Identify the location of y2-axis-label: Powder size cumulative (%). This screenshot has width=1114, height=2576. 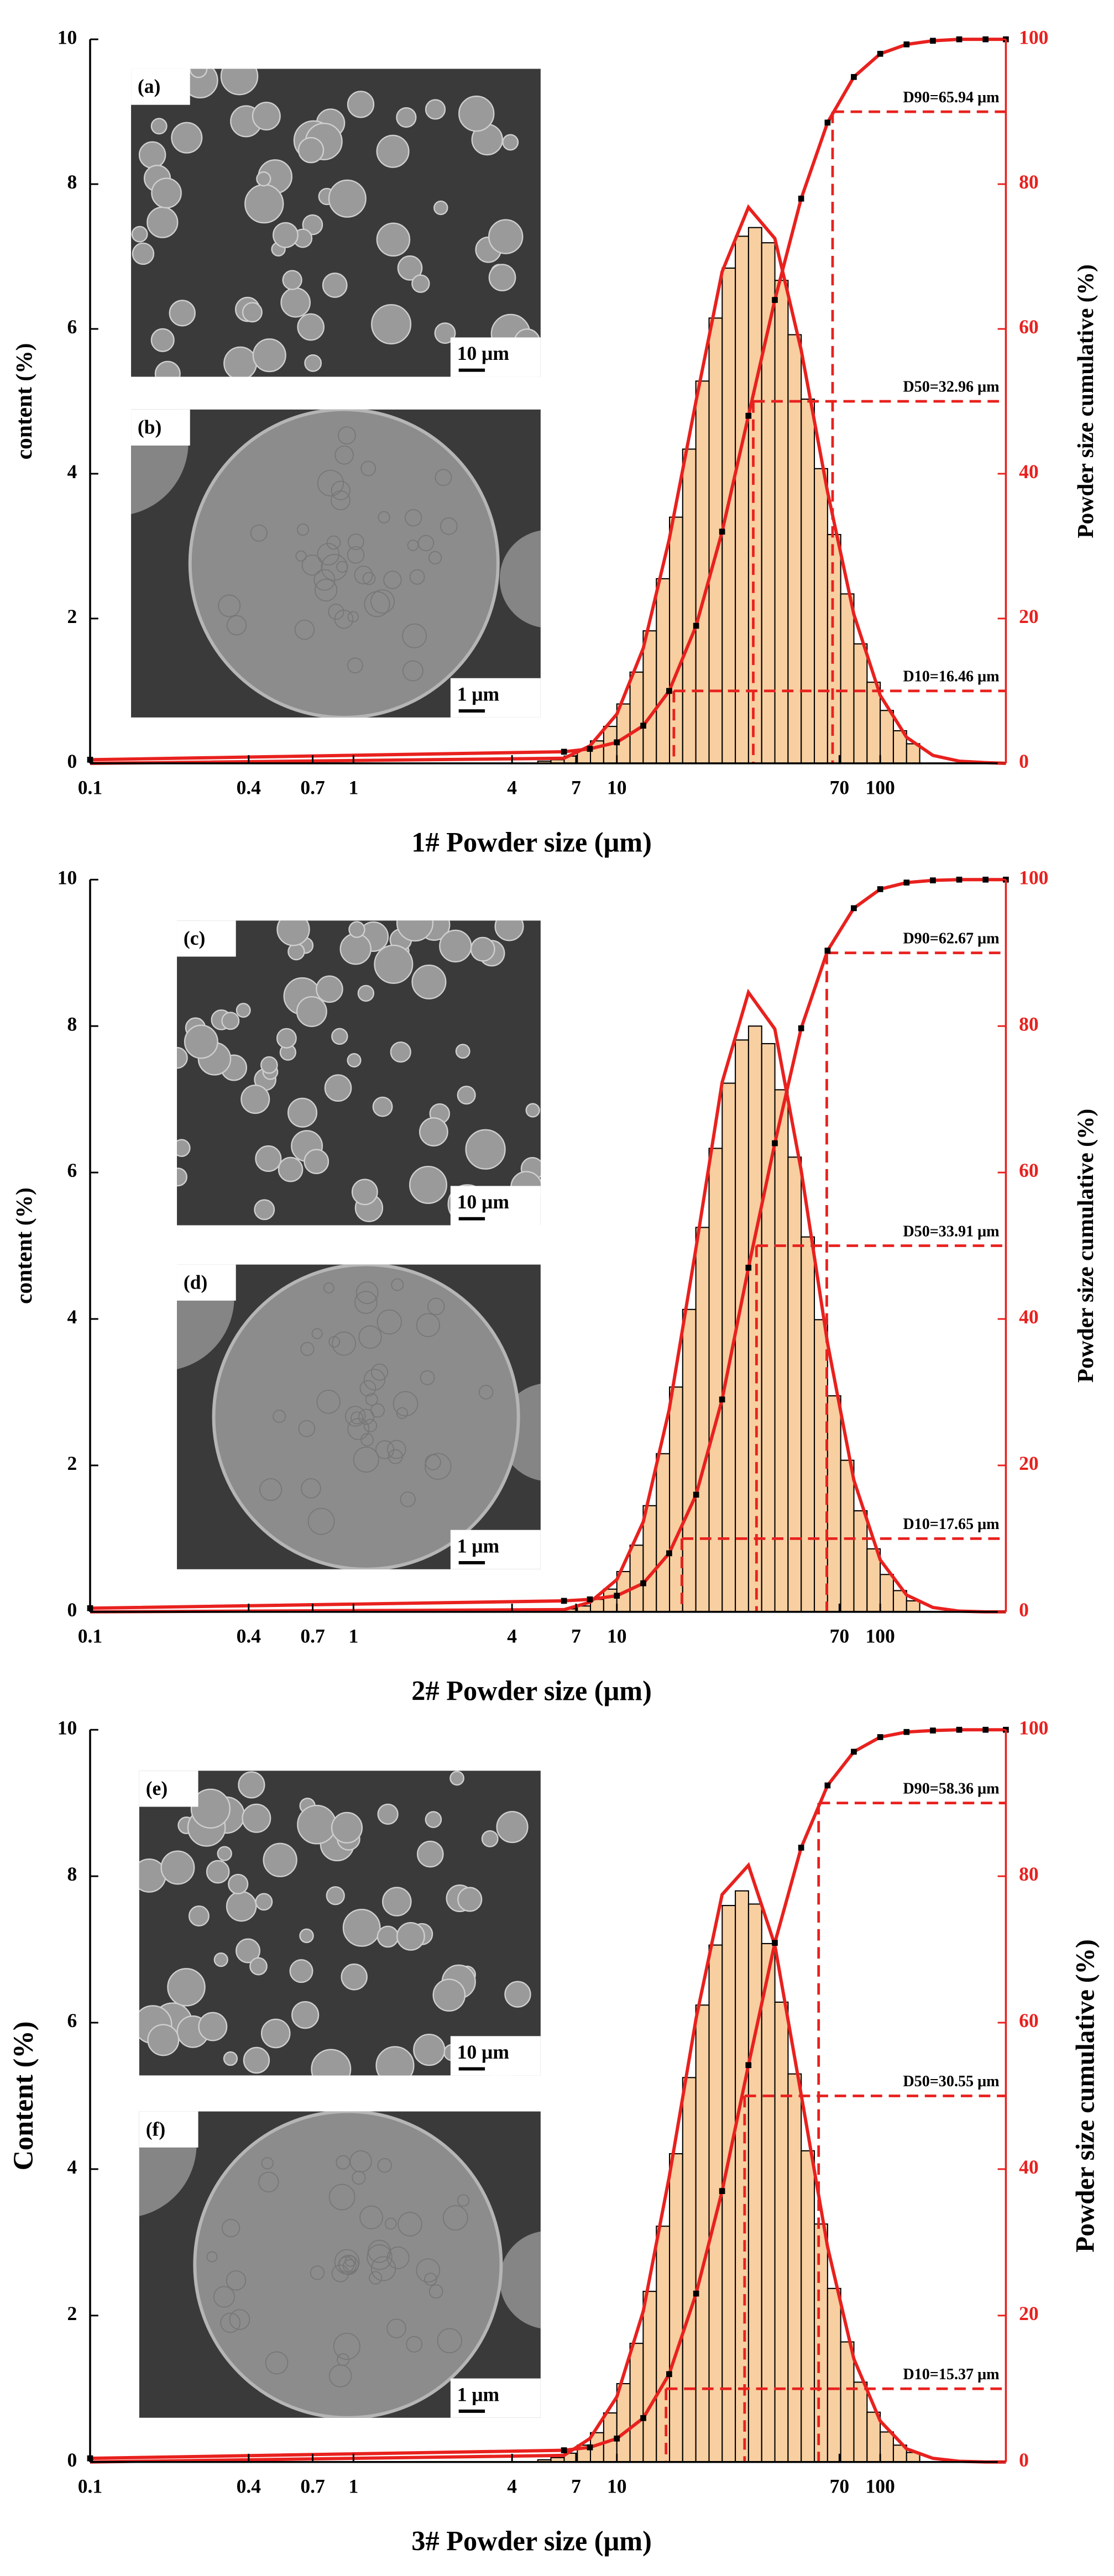
(1086, 1246).